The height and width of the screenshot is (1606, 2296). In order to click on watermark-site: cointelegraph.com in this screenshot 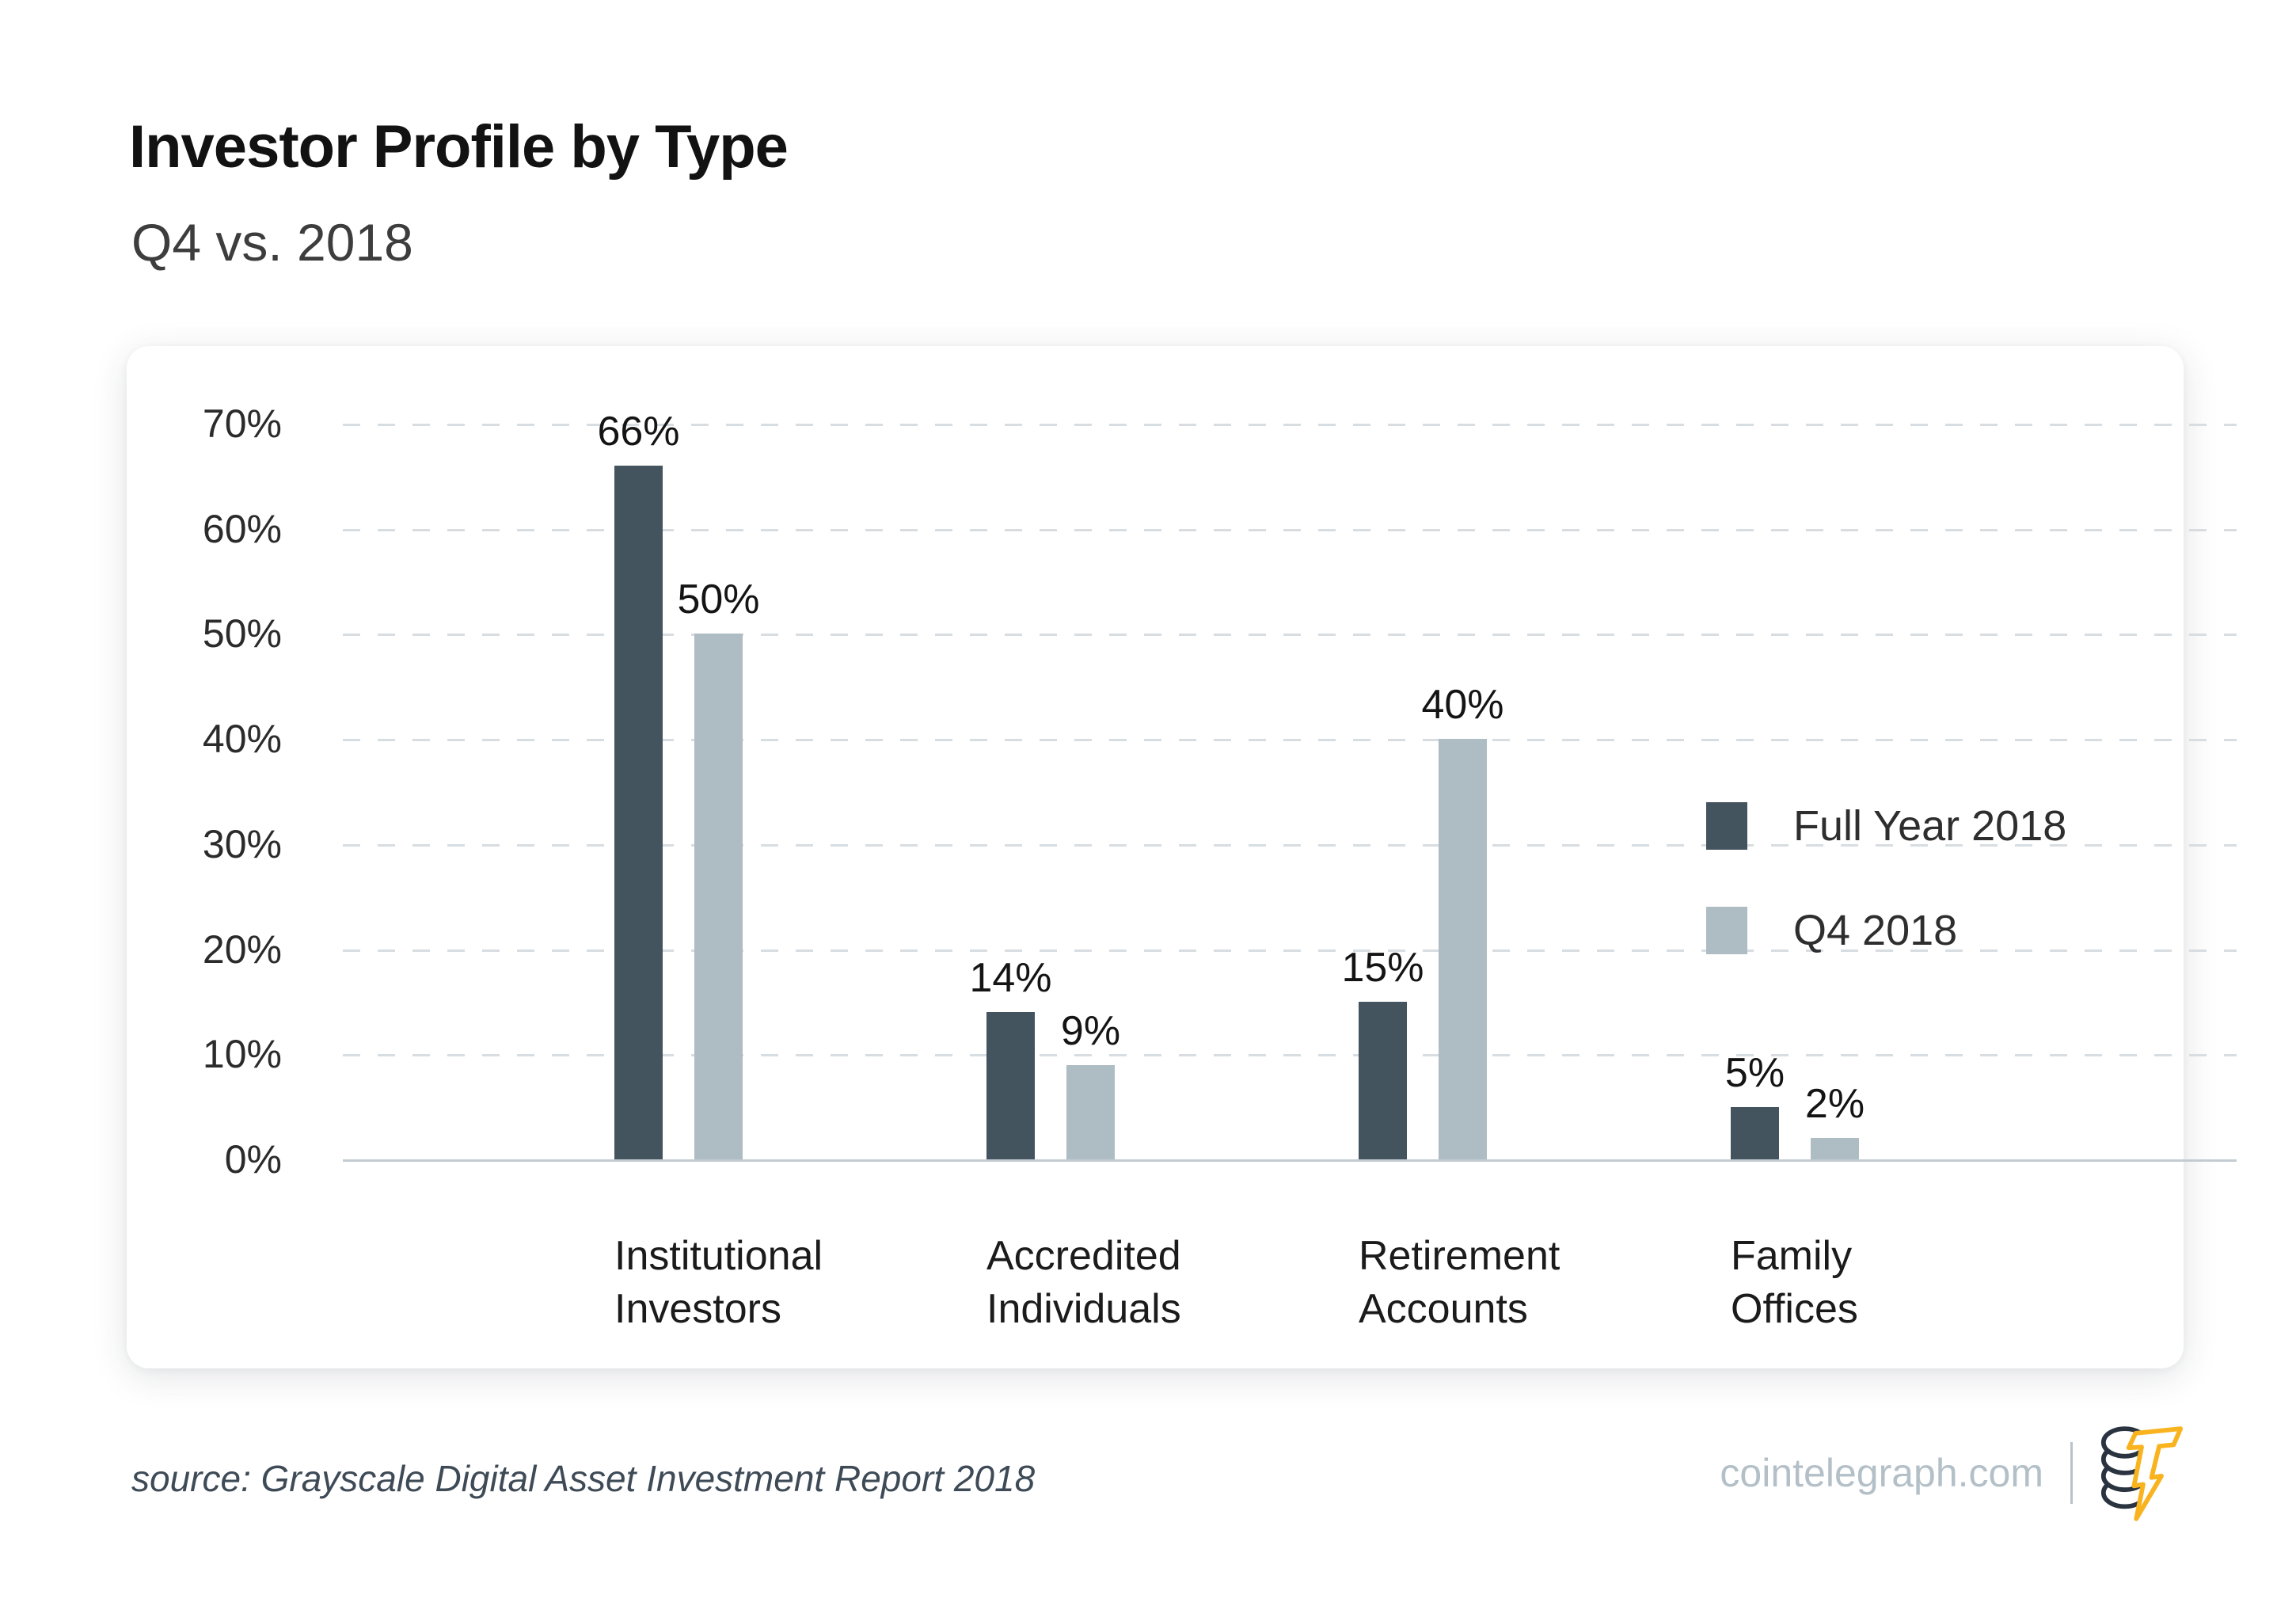, I will do `click(1881, 1473)`.